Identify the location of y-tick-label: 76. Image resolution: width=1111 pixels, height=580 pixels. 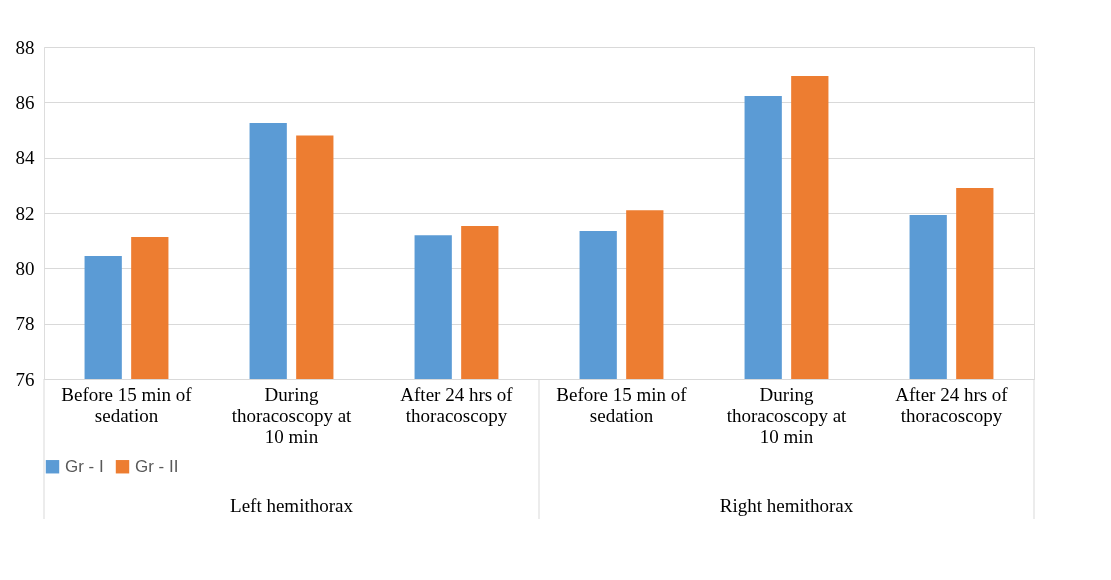
(25, 379).